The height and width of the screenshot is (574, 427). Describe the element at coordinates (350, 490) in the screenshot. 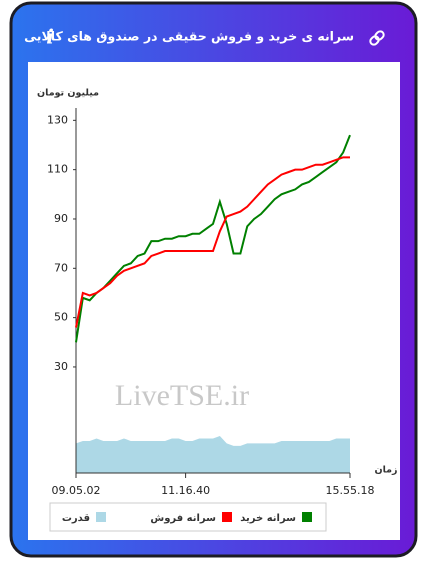

I see `x-tick-label: 15.55.18` at that location.